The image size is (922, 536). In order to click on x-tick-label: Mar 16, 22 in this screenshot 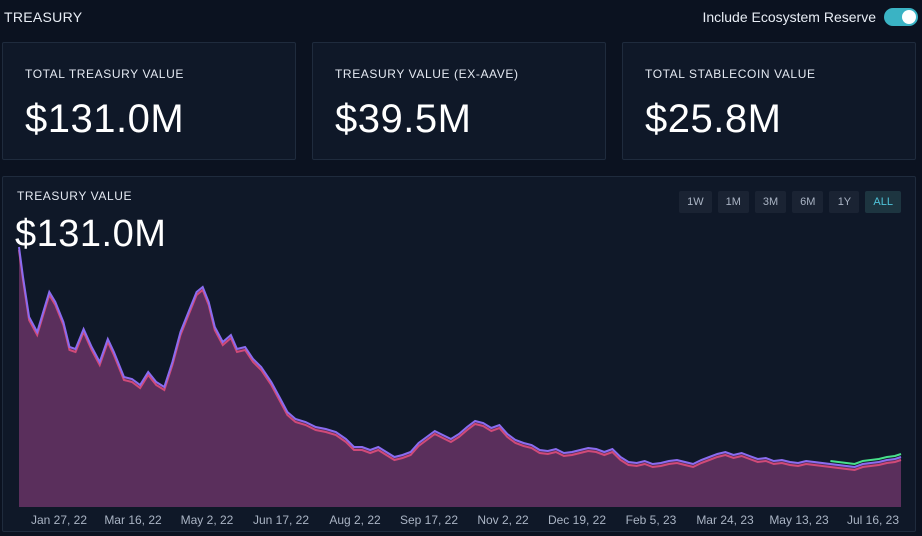, I will do `click(133, 520)`.